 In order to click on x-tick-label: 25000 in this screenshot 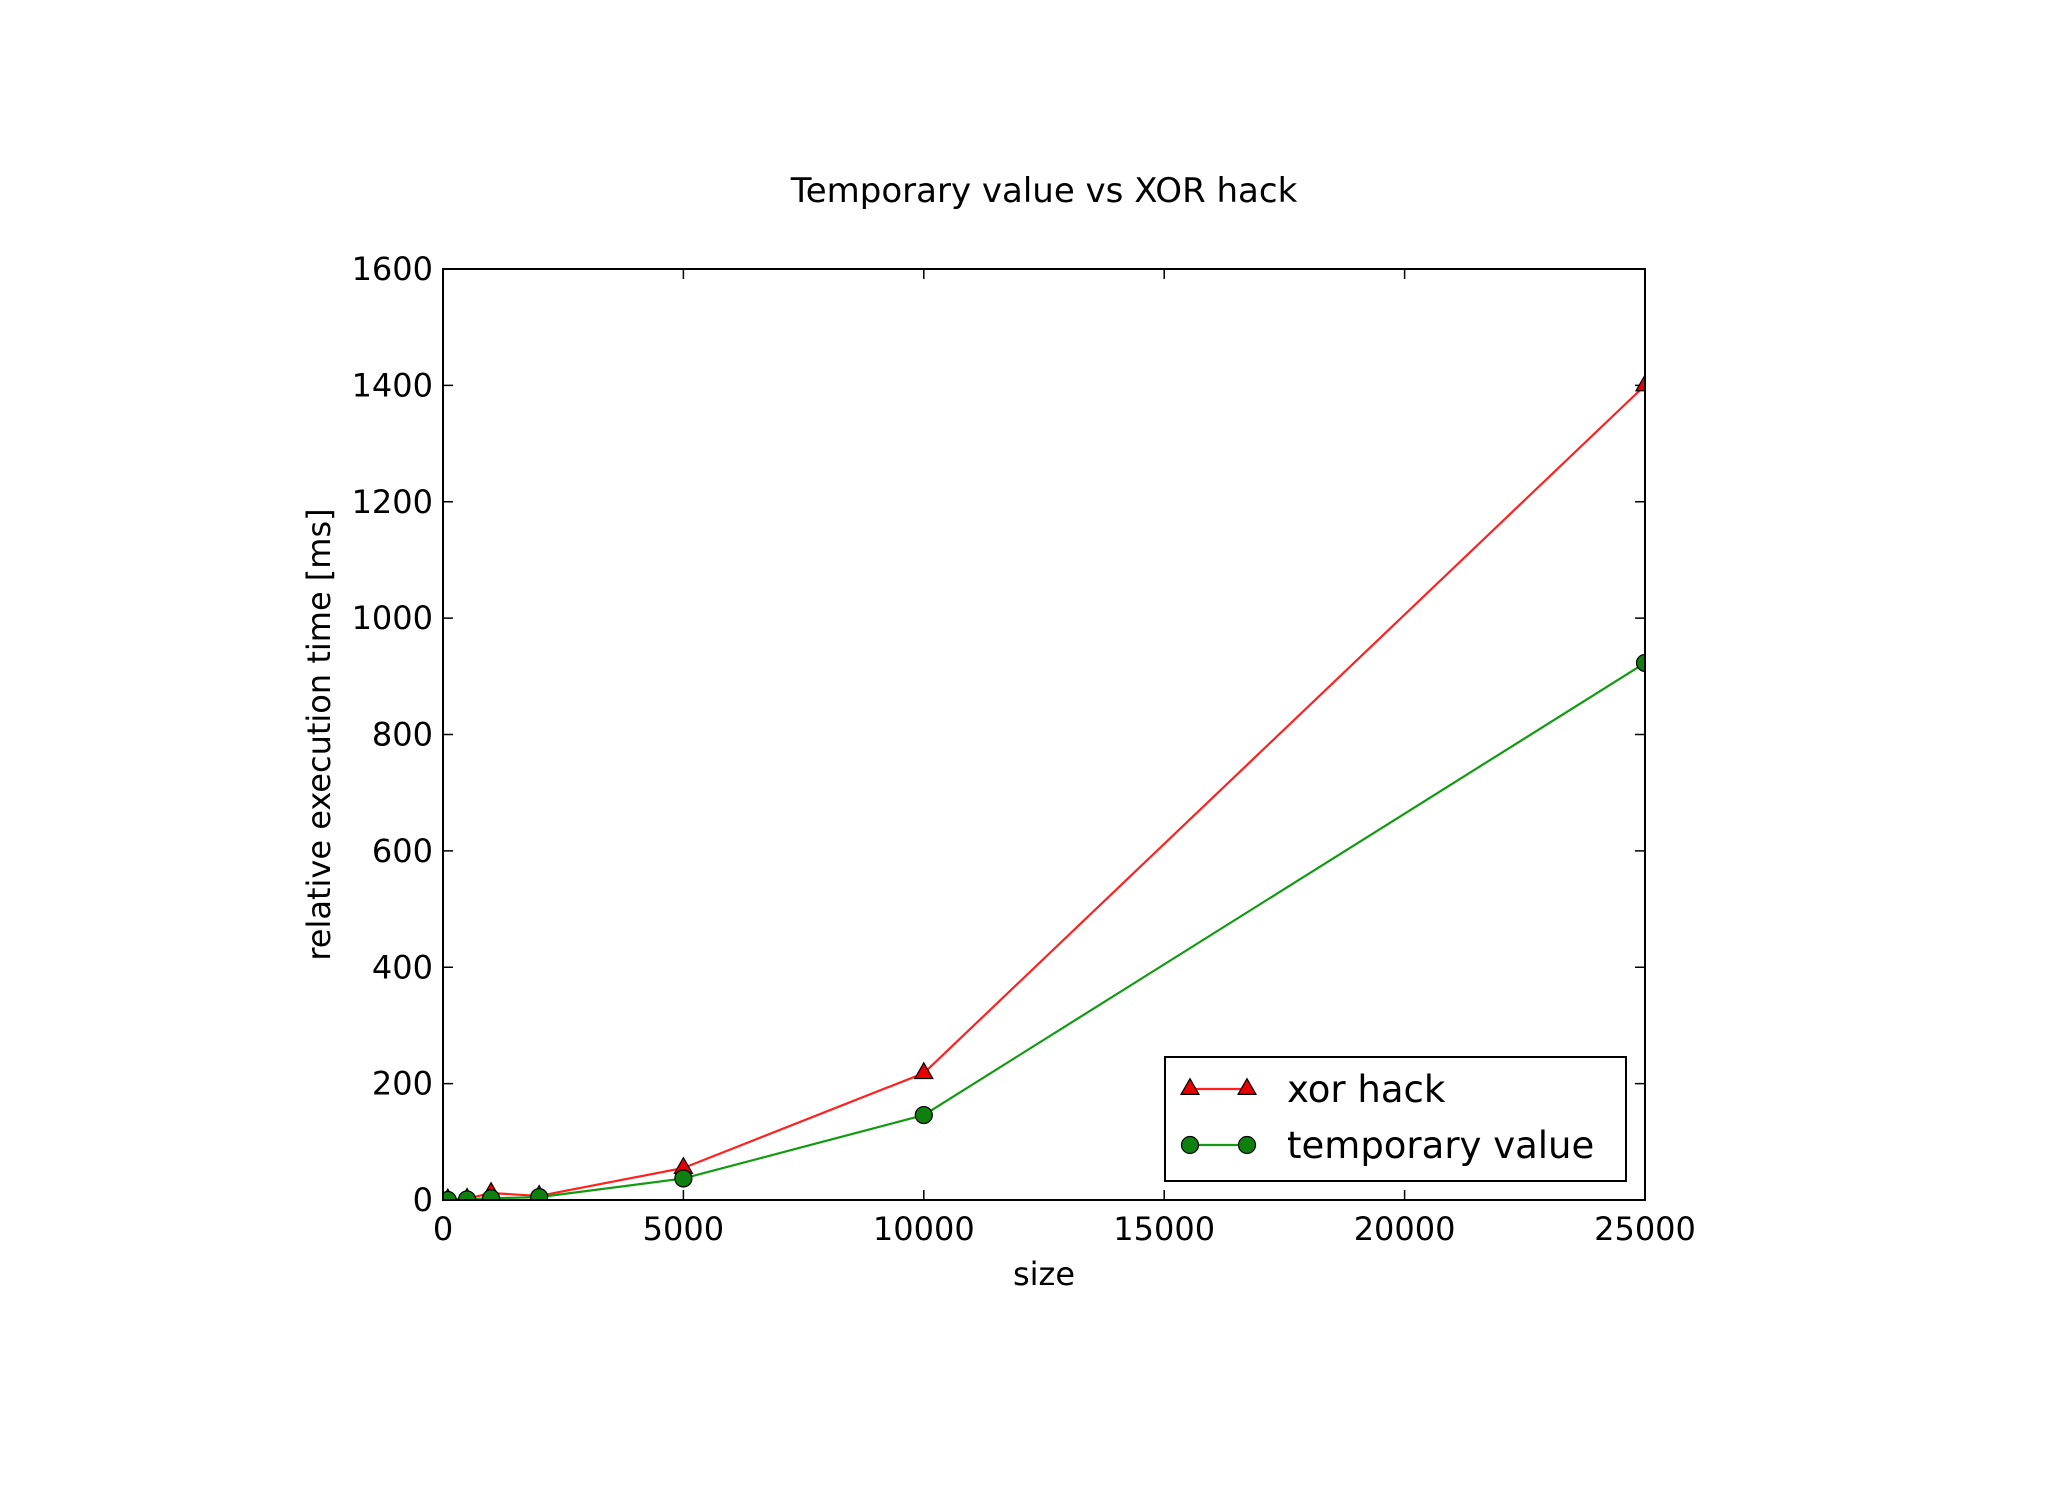, I will do `click(1645, 1229)`.